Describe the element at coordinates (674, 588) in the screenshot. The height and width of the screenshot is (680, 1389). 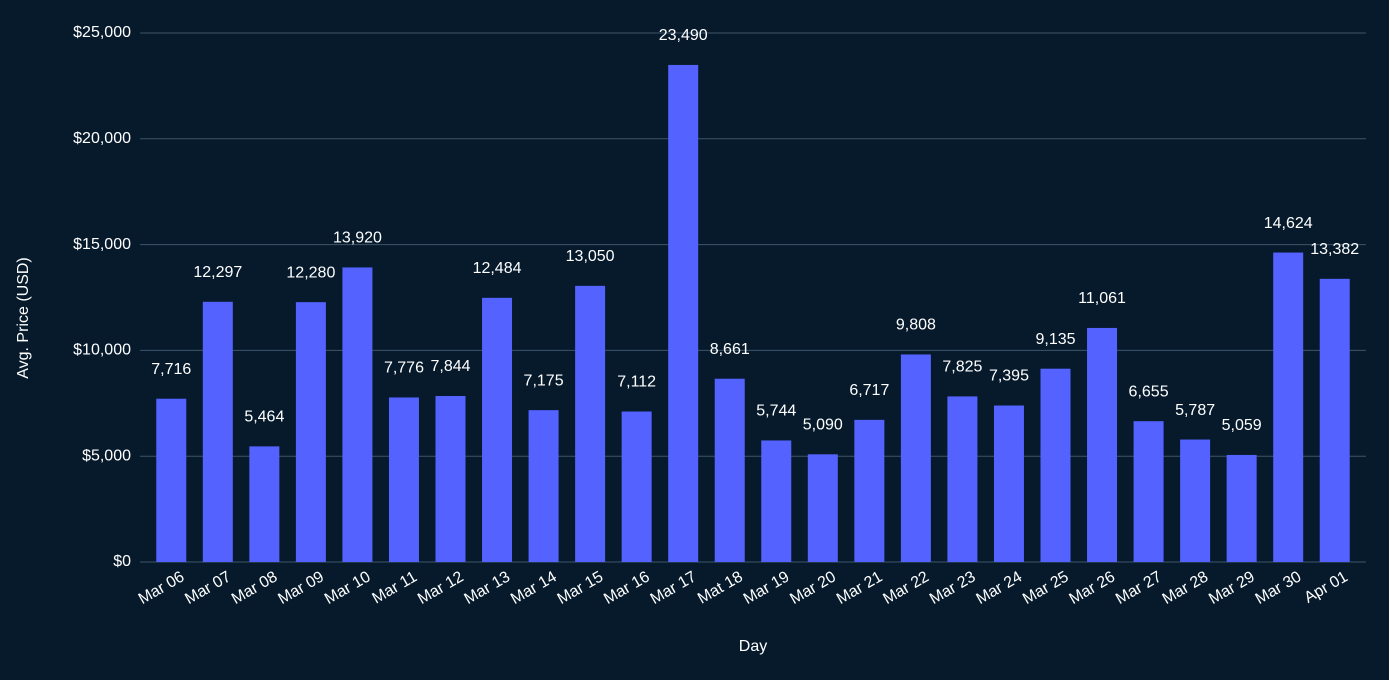
I see `x-tick-label: Mar 17` at that location.